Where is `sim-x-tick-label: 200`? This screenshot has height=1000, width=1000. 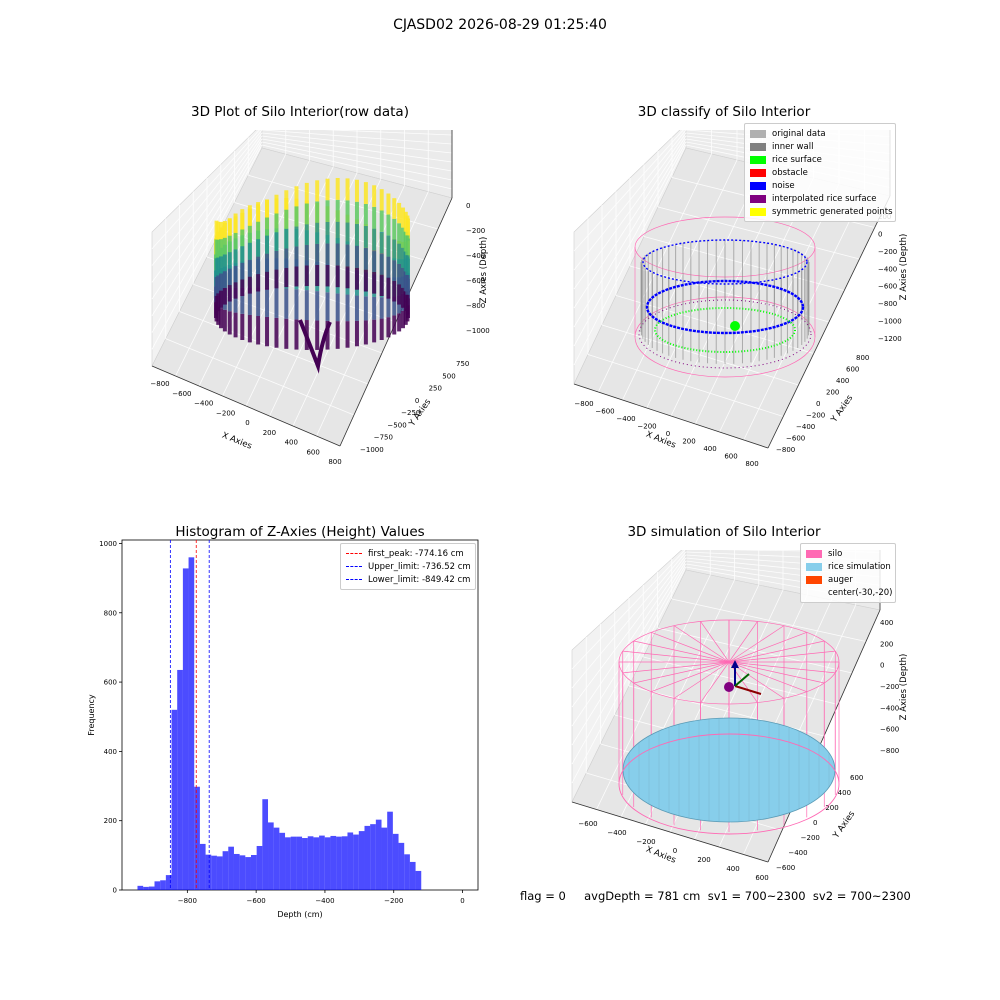 sim-x-tick-label: 200 is located at coordinates (703, 860).